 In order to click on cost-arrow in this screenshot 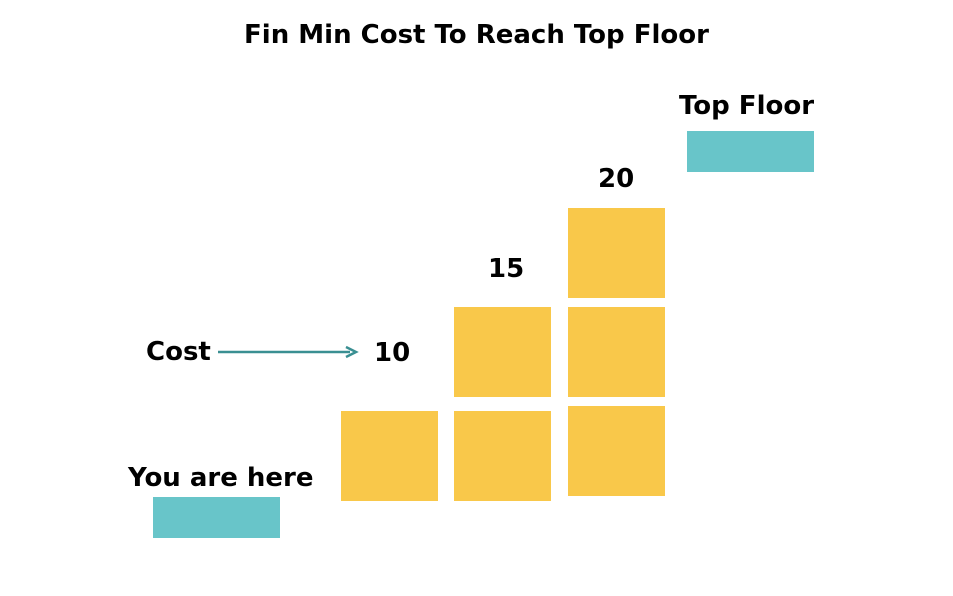, I will do `click(288, 352)`.